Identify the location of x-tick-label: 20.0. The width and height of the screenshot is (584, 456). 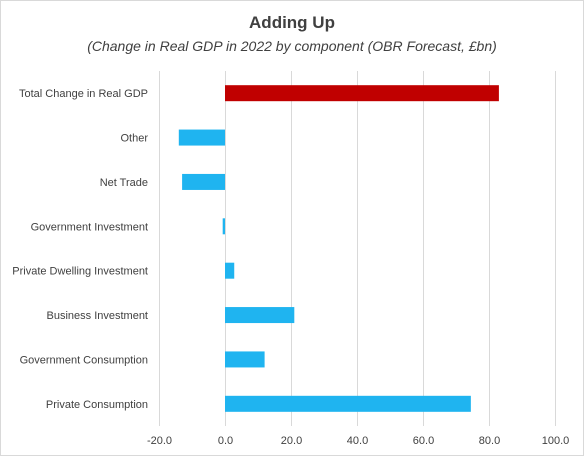
(291, 441).